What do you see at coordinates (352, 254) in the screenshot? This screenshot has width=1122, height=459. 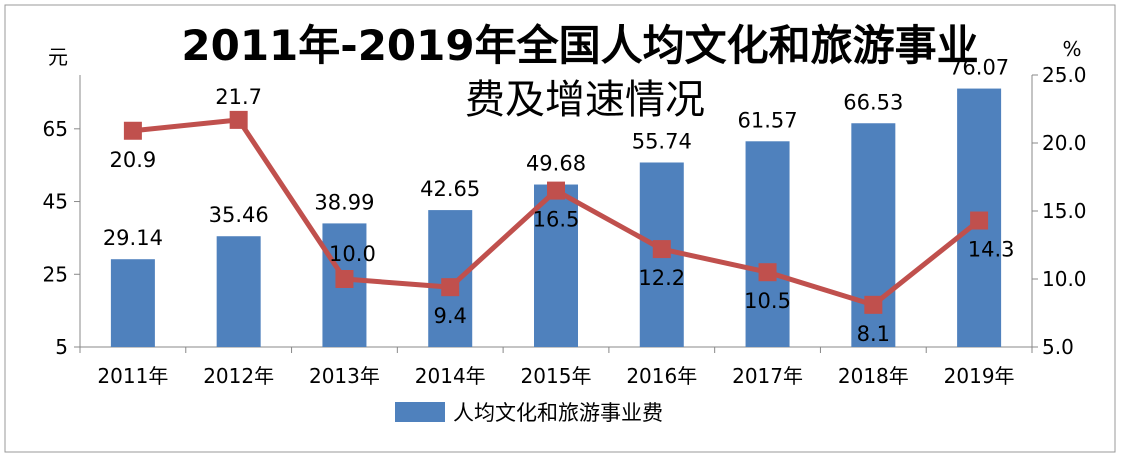 I see `line-data-label: 10.0` at bounding box center [352, 254].